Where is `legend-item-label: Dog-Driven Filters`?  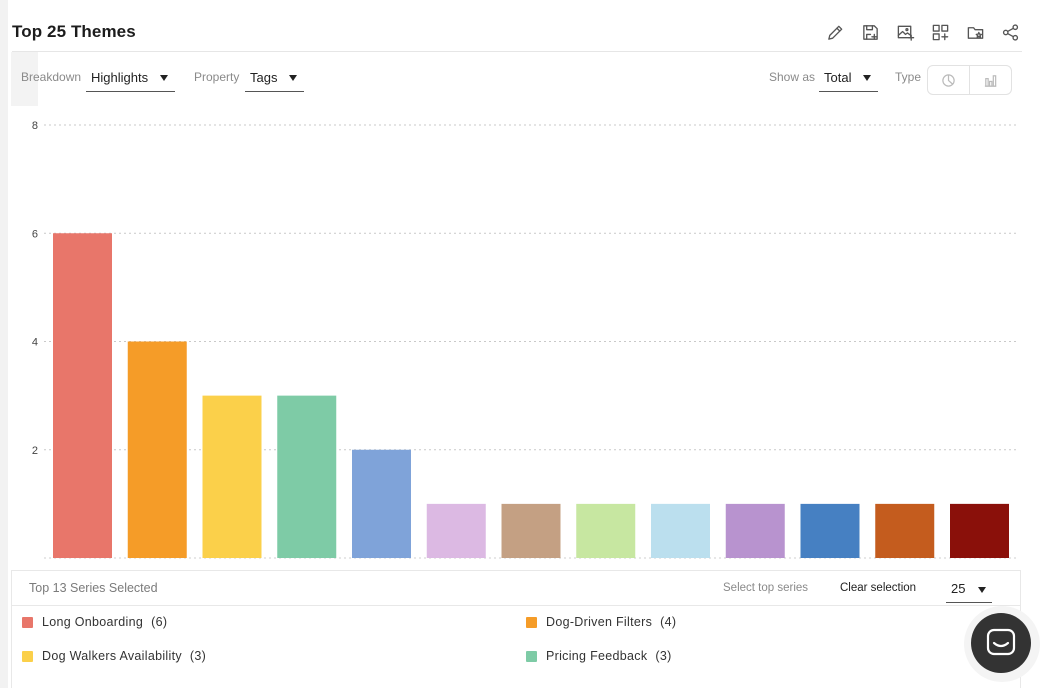 legend-item-label: Dog-Driven Filters is located at coordinates (599, 622).